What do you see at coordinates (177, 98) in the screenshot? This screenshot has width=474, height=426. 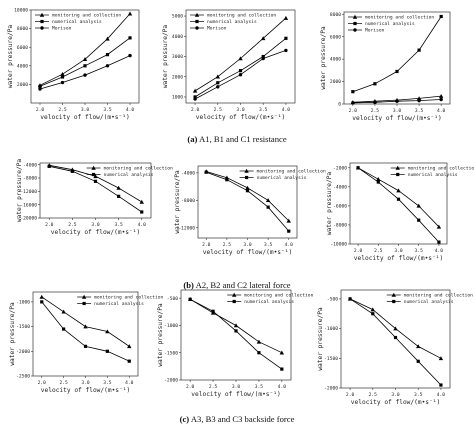 I see `y-tick-label: 1000` at bounding box center [177, 98].